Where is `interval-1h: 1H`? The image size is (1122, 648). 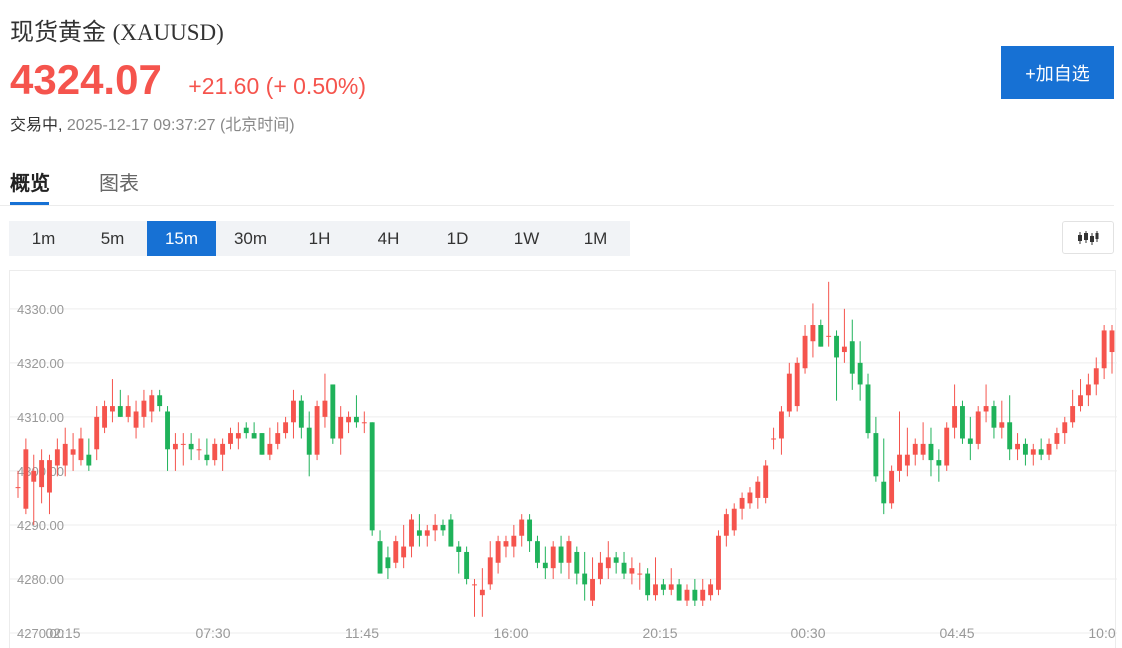
interval-1h: 1H is located at coordinates (319, 238).